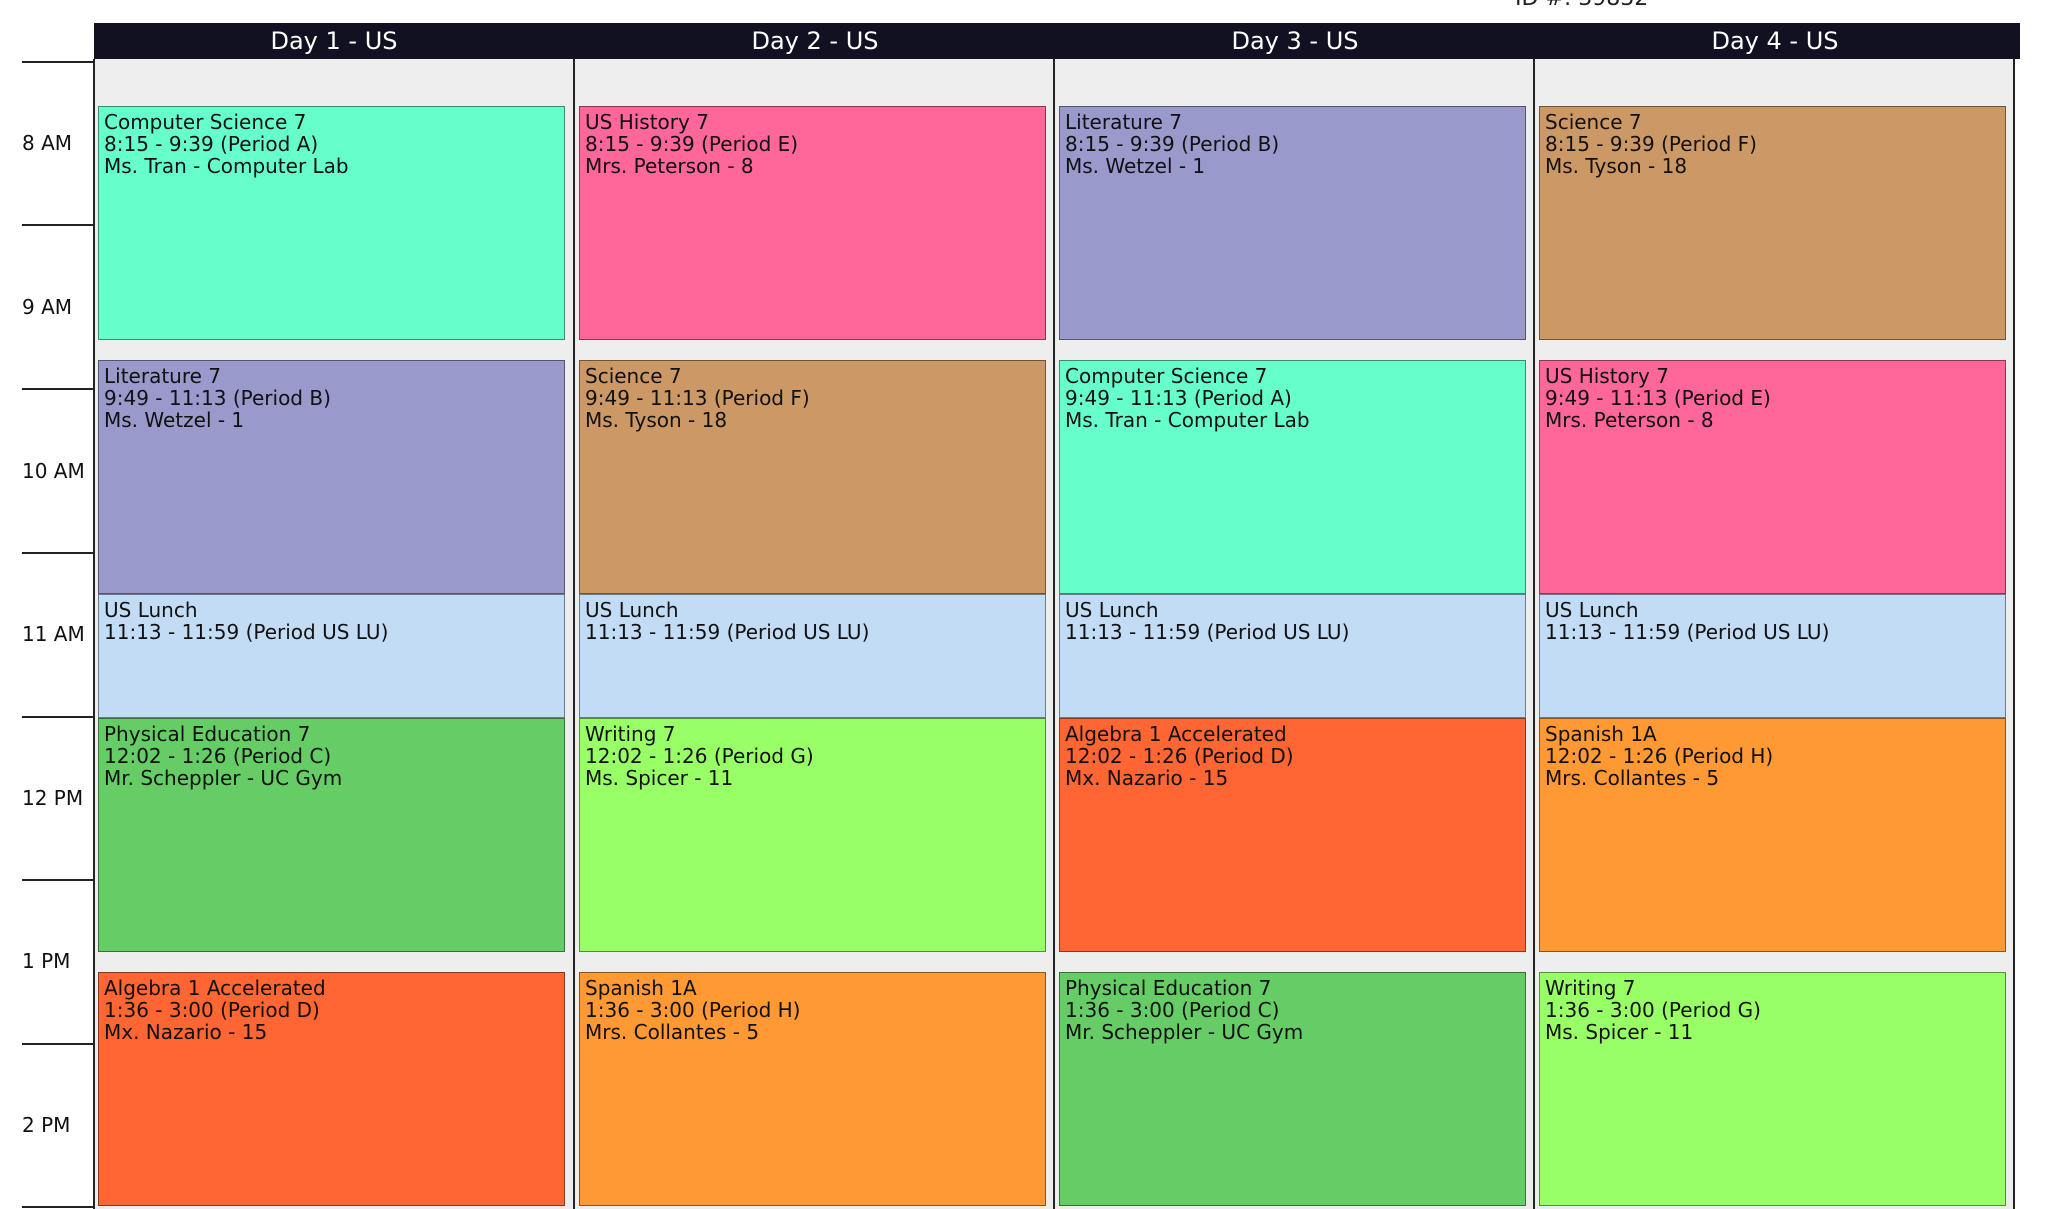  What do you see at coordinates (218, 756) in the screenshot?
I see `class-time: 12:02 - 1:26 (Period C)` at bounding box center [218, 756].